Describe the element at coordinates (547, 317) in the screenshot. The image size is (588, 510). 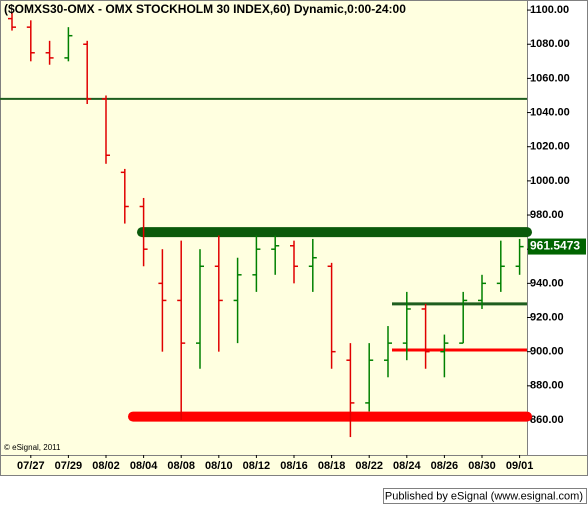
I see `y-tick-label: 920.00` at that location.